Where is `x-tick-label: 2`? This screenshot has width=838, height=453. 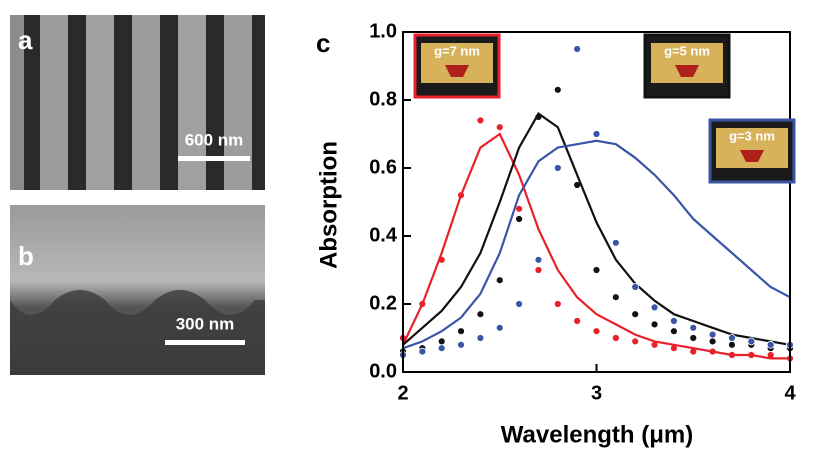
x-tick-label: 2 is located at coordinates (402, 393).